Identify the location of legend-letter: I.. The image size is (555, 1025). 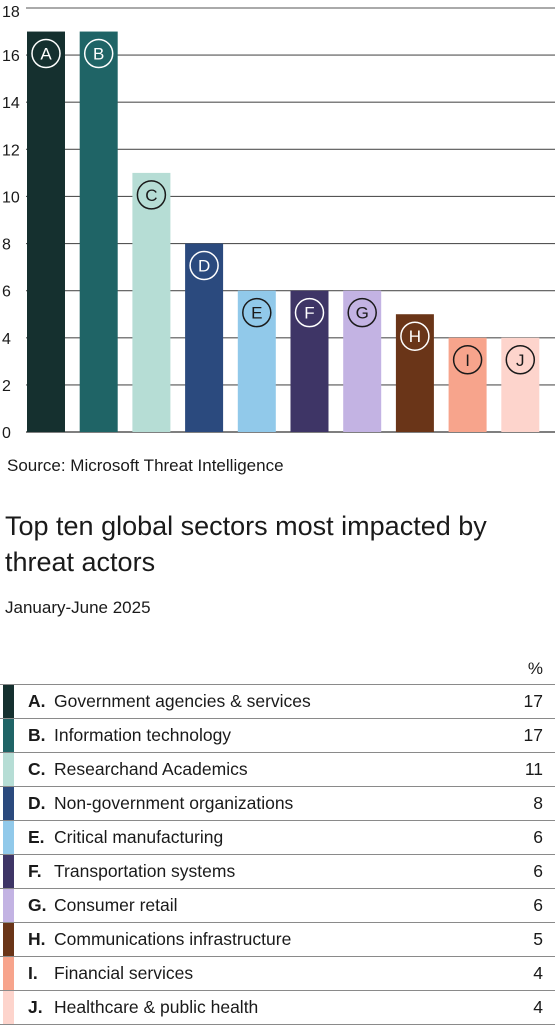
(33, 973).